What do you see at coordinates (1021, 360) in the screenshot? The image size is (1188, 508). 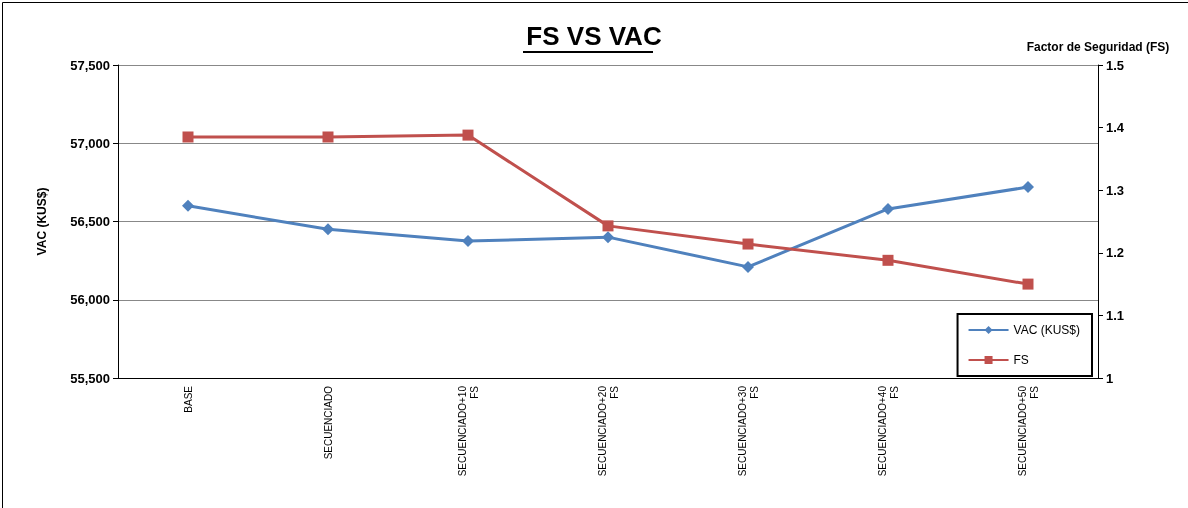 I see `legend-label: FS` at bounding box center [1021, 360].